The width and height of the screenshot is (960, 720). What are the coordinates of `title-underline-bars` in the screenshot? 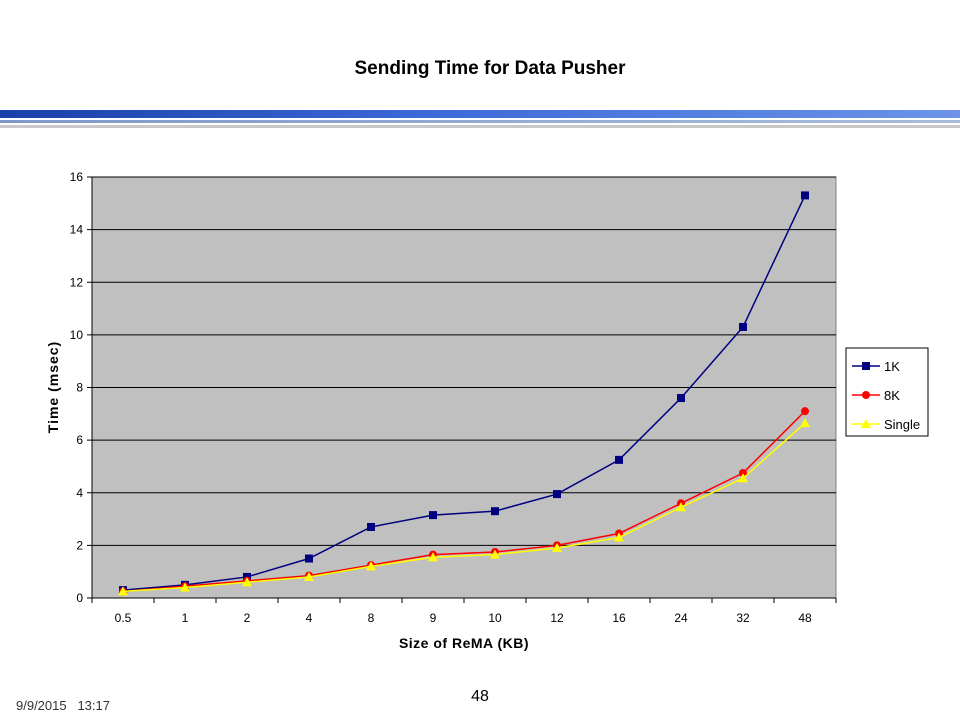 It's located at (480, 120).